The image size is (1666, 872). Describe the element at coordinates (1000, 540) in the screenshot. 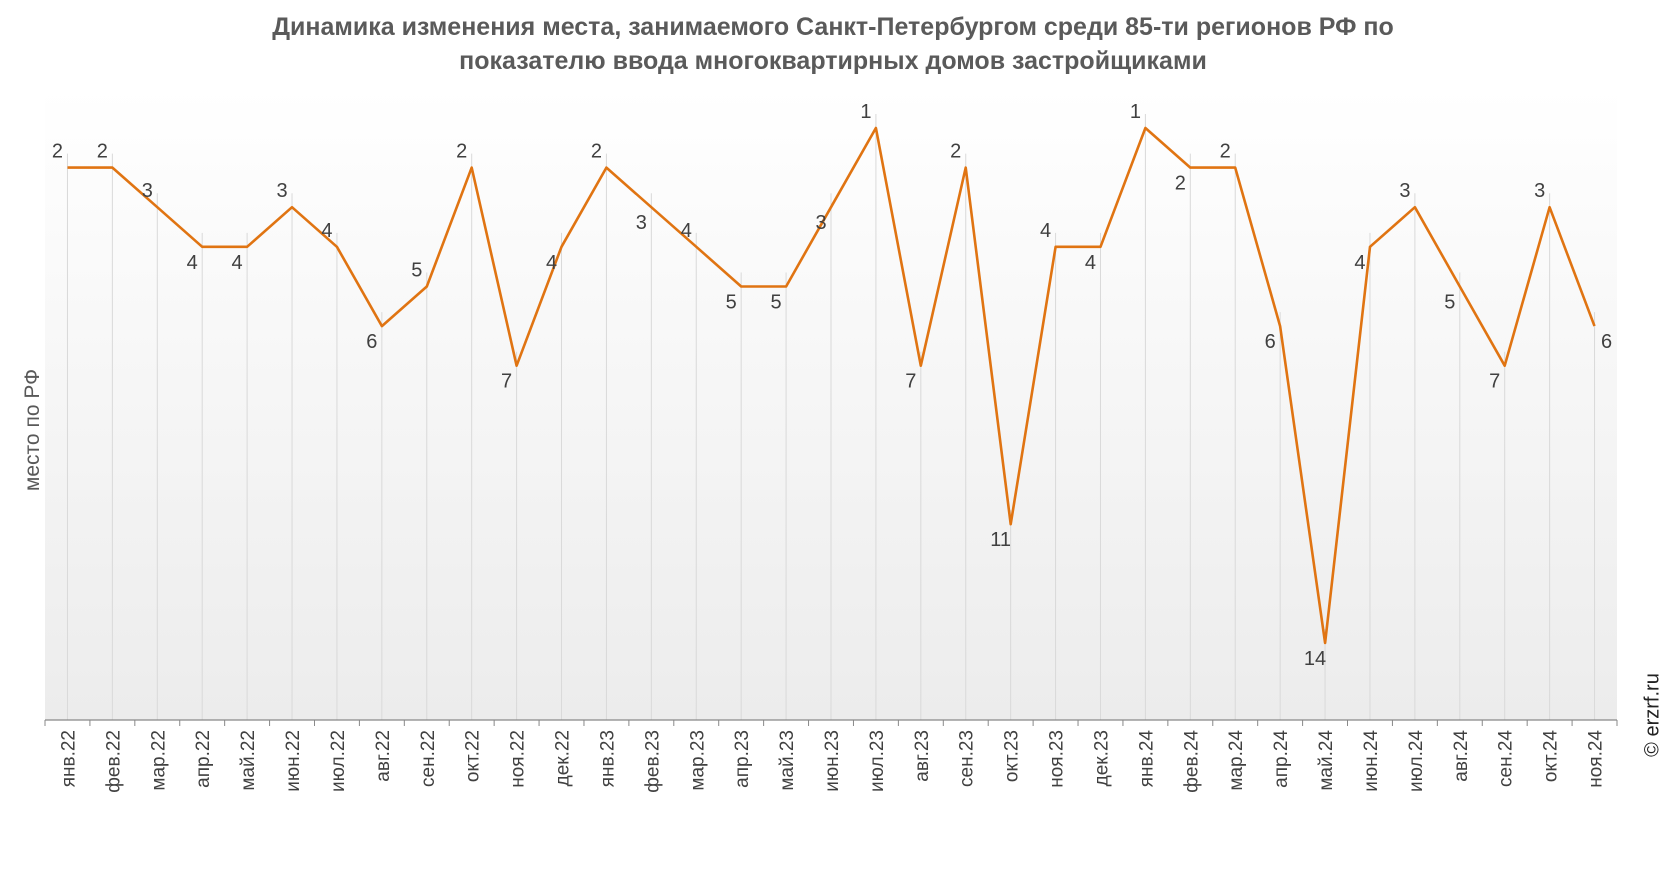

I see `data-label: 11` at that location.